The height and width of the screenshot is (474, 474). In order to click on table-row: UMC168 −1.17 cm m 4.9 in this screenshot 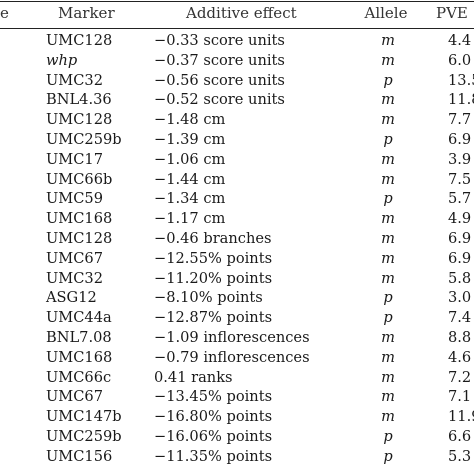, I will do `click(237, 219)`.